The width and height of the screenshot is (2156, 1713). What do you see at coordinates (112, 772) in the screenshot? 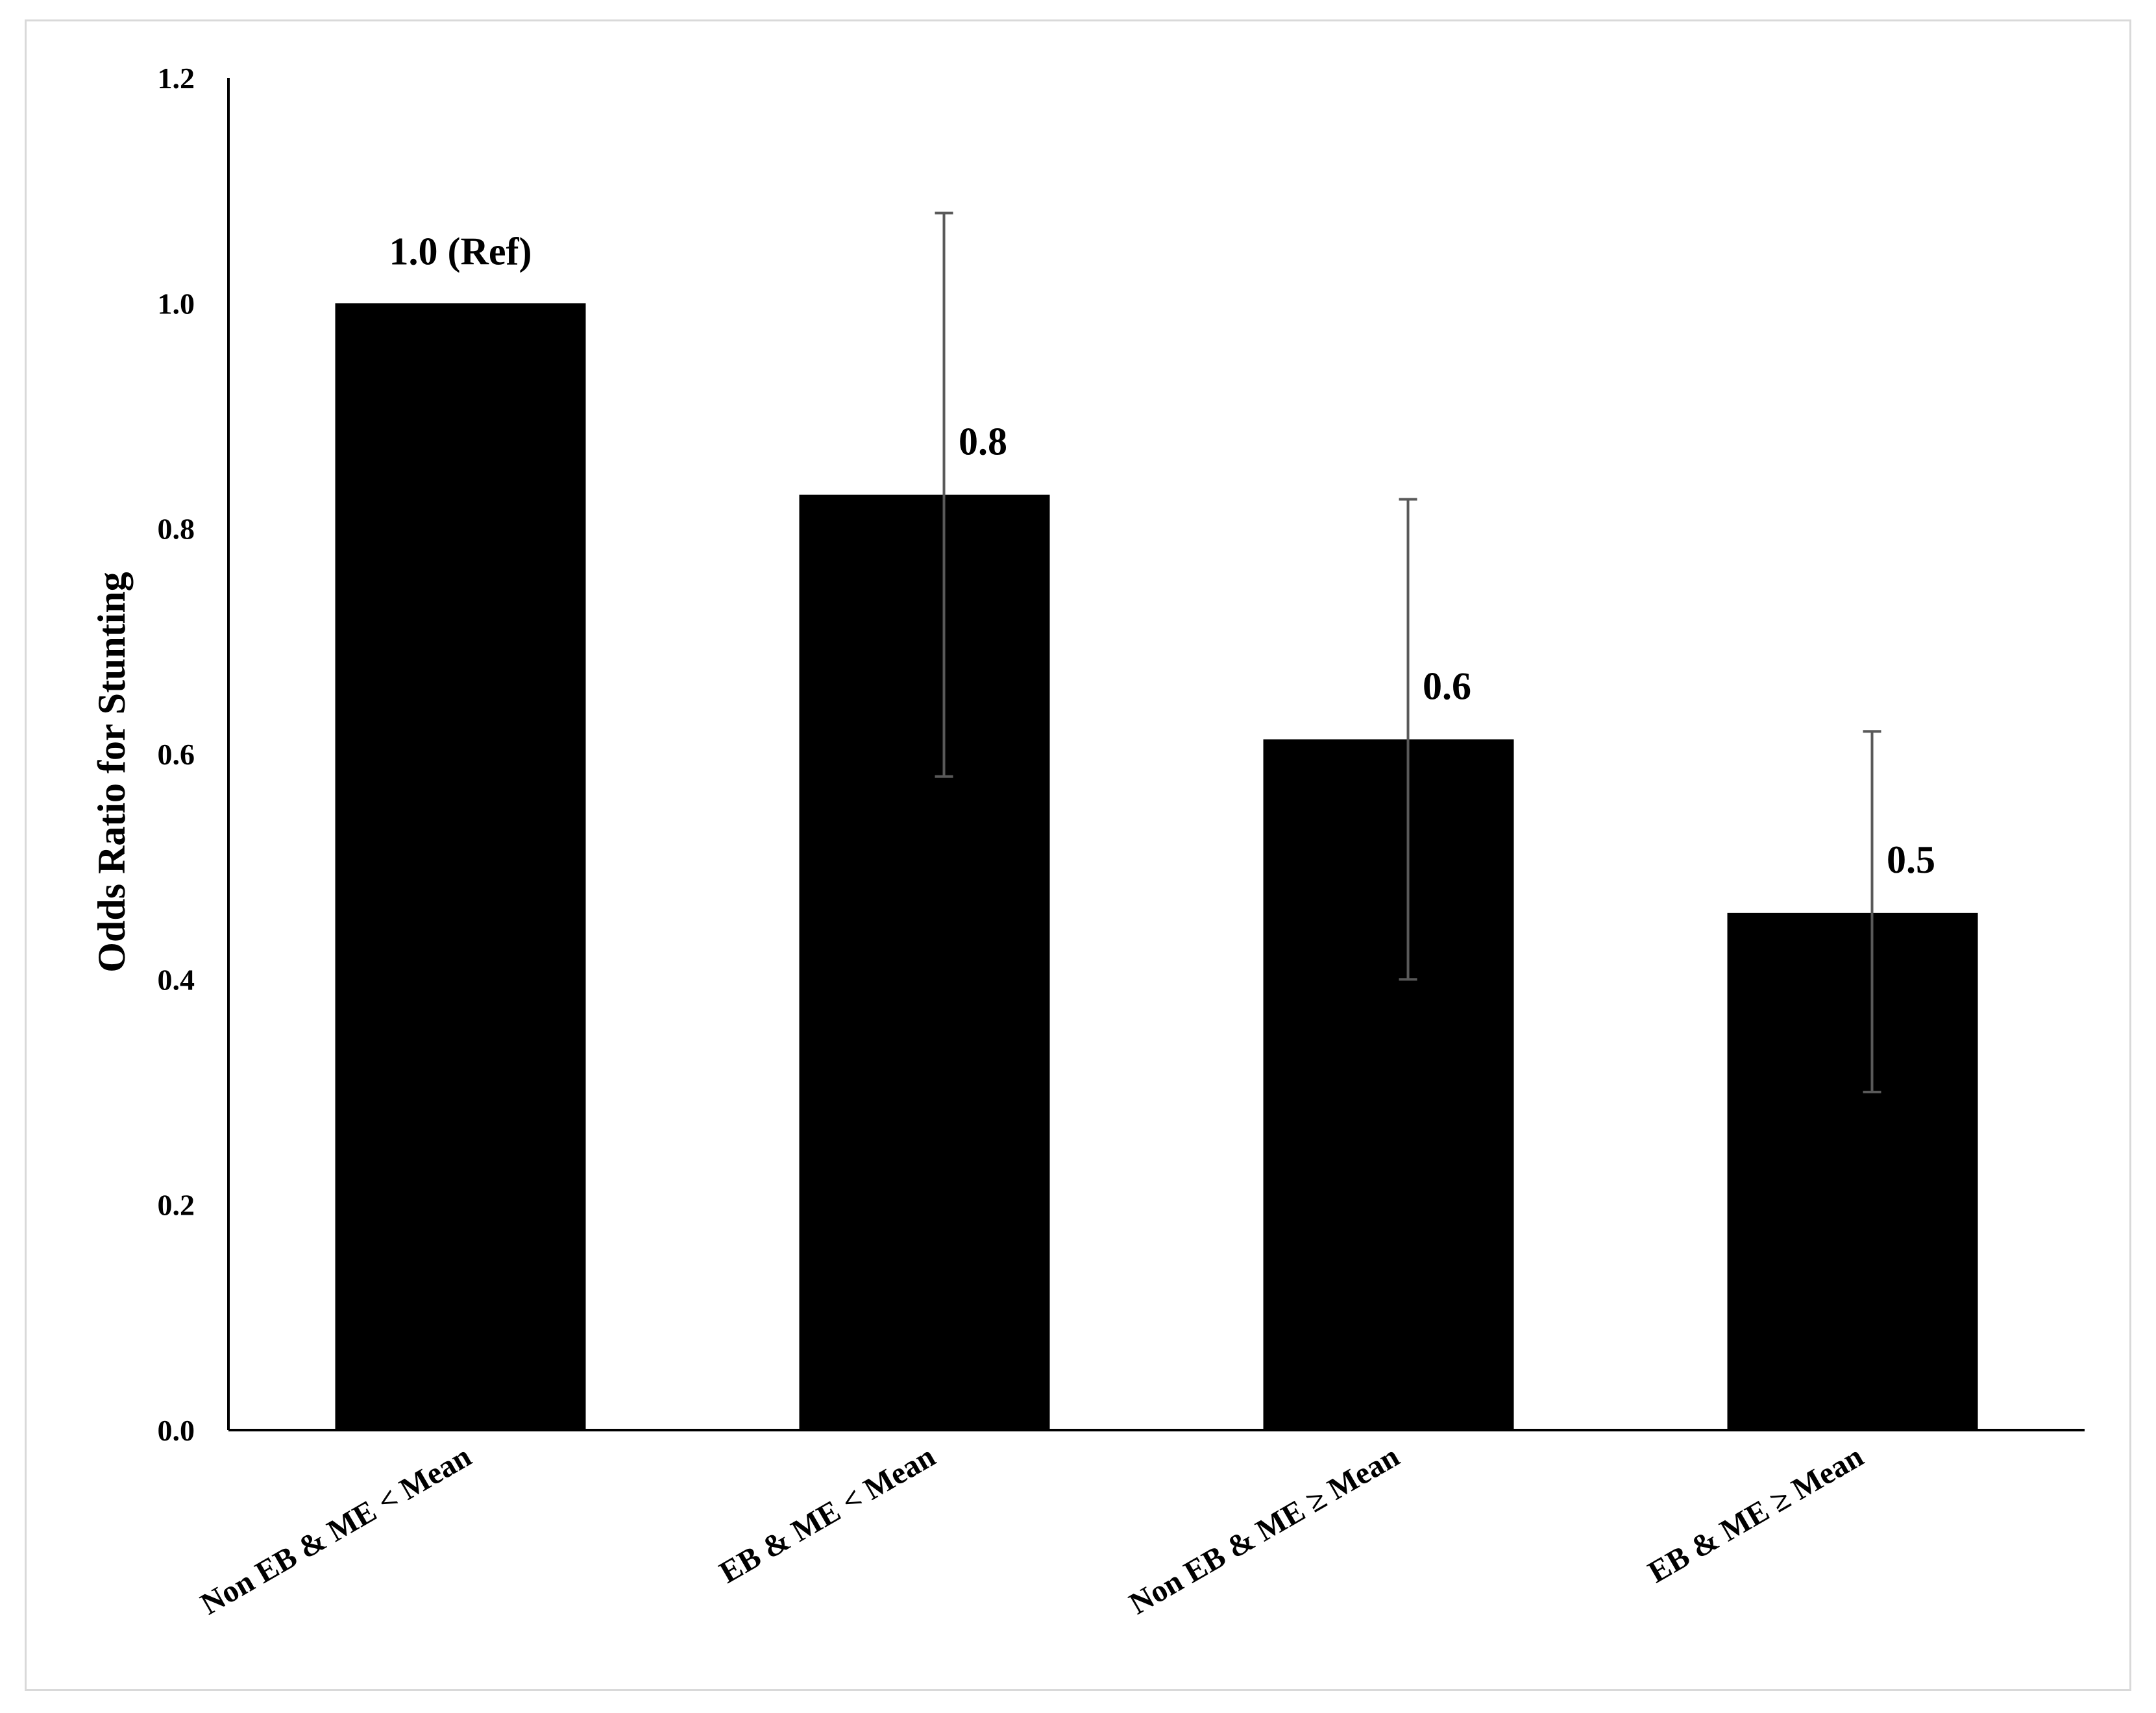
I see `y-axis-title: Odds Ratio for Stunting` at bounding box center [112, 772].